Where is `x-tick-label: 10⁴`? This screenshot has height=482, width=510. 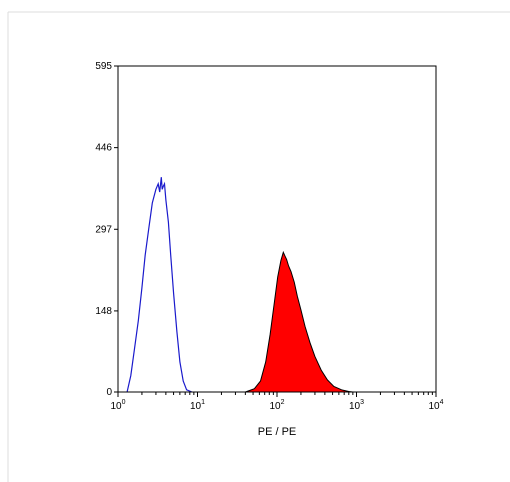 x-tick-label: 10⁴ is located at coordinates (435, 405).